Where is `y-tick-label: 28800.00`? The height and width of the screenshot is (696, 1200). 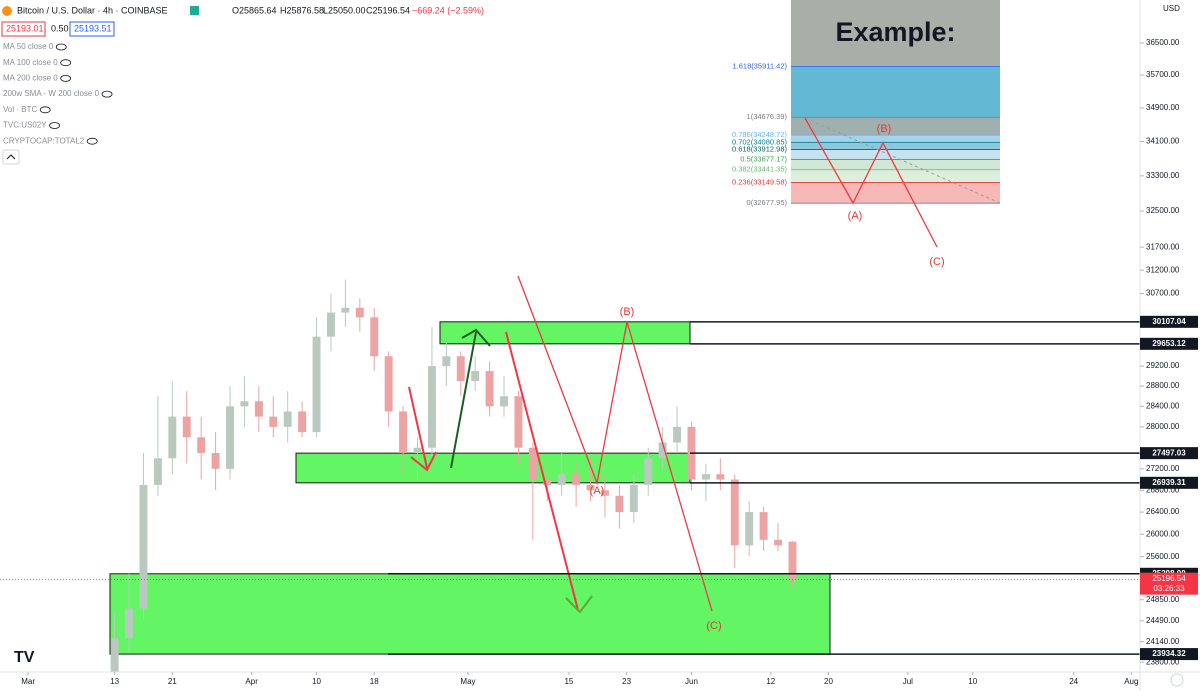 y-tick-label: 28800.00 is located at coordinates (1163, 385).